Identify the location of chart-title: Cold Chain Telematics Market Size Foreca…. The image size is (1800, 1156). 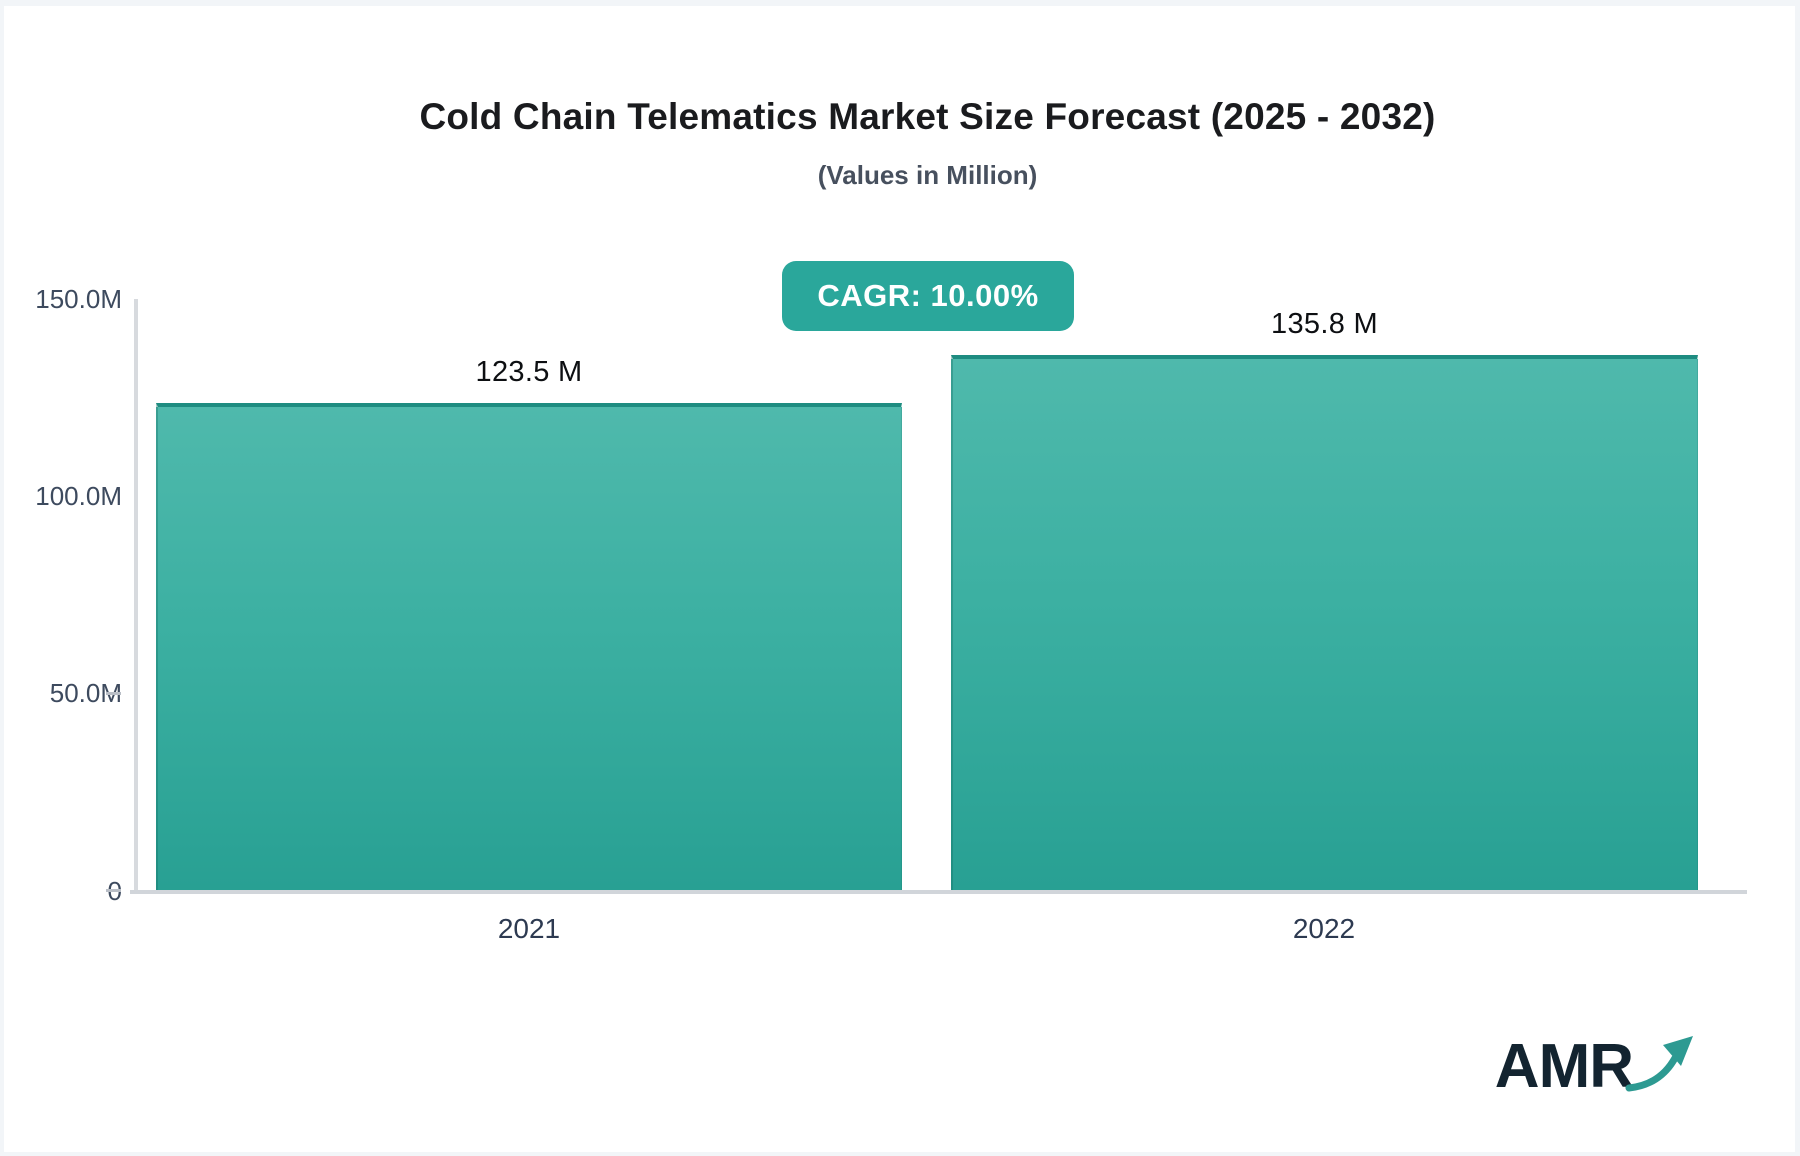
(927, 116).